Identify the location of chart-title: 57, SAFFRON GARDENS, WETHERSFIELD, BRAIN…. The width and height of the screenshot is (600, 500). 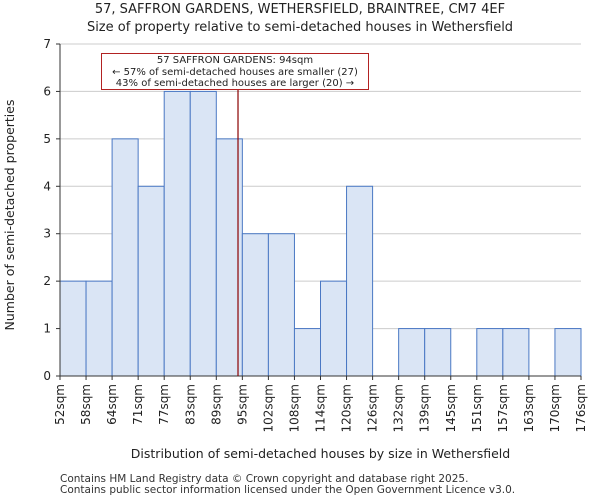
(300, 9).